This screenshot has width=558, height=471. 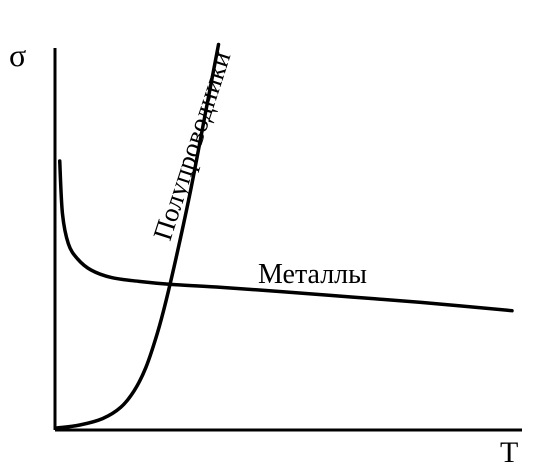 I want to click on series-label-metals: Металлы, so click(x=312, y=274).